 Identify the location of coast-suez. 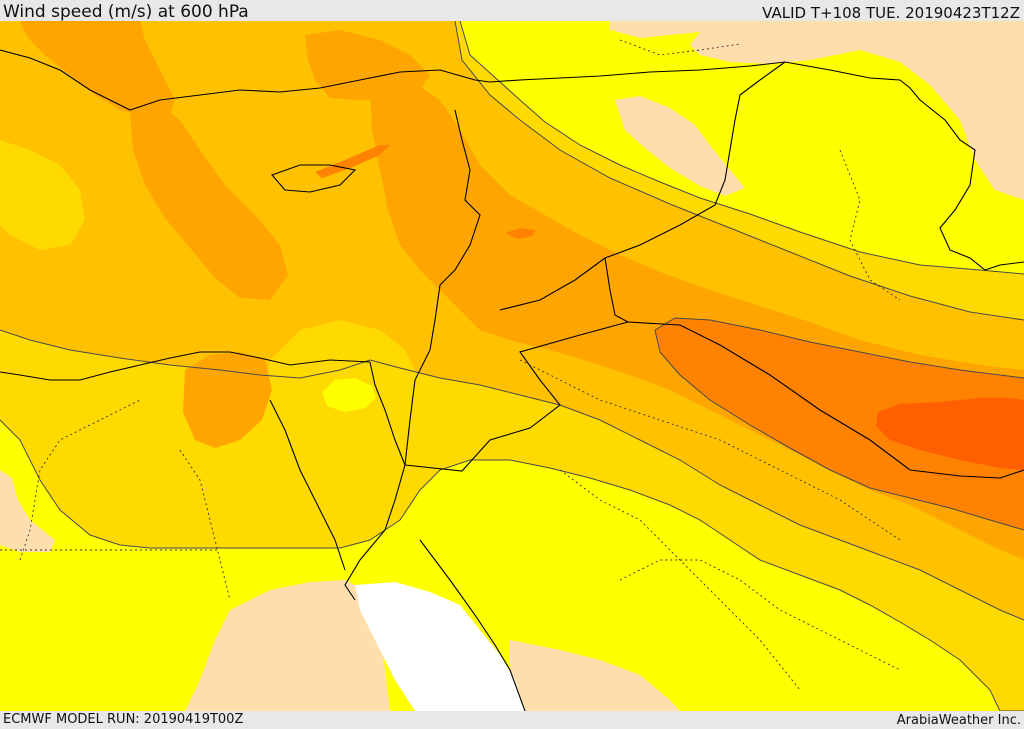
(307, 485).